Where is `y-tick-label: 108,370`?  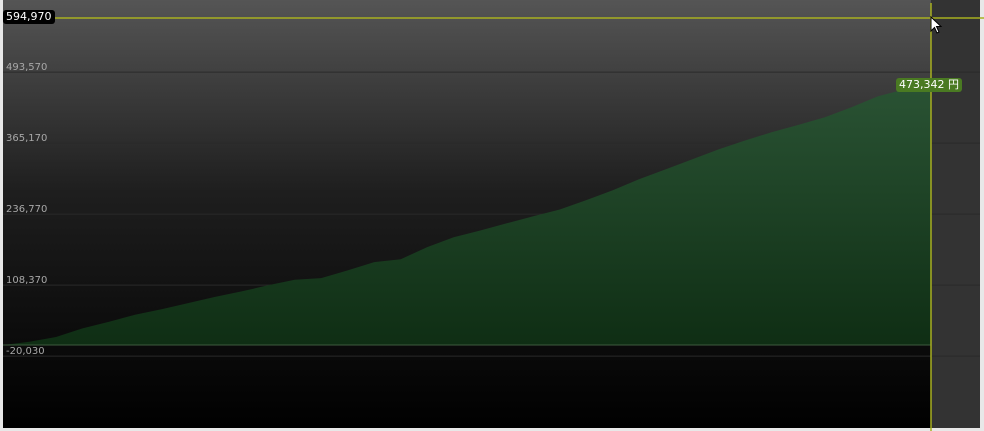
y-tick-label: 108,370 is located at coordinates (26, 280).